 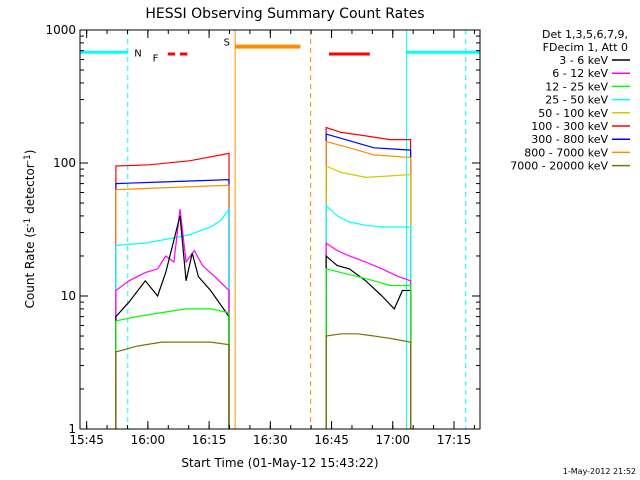 What do you see at coordinates (585, 34) in the screenshot?
I see `legend-header-detectors: Det 1,3,5,6,7,9,` at bounding box center [585, 34].